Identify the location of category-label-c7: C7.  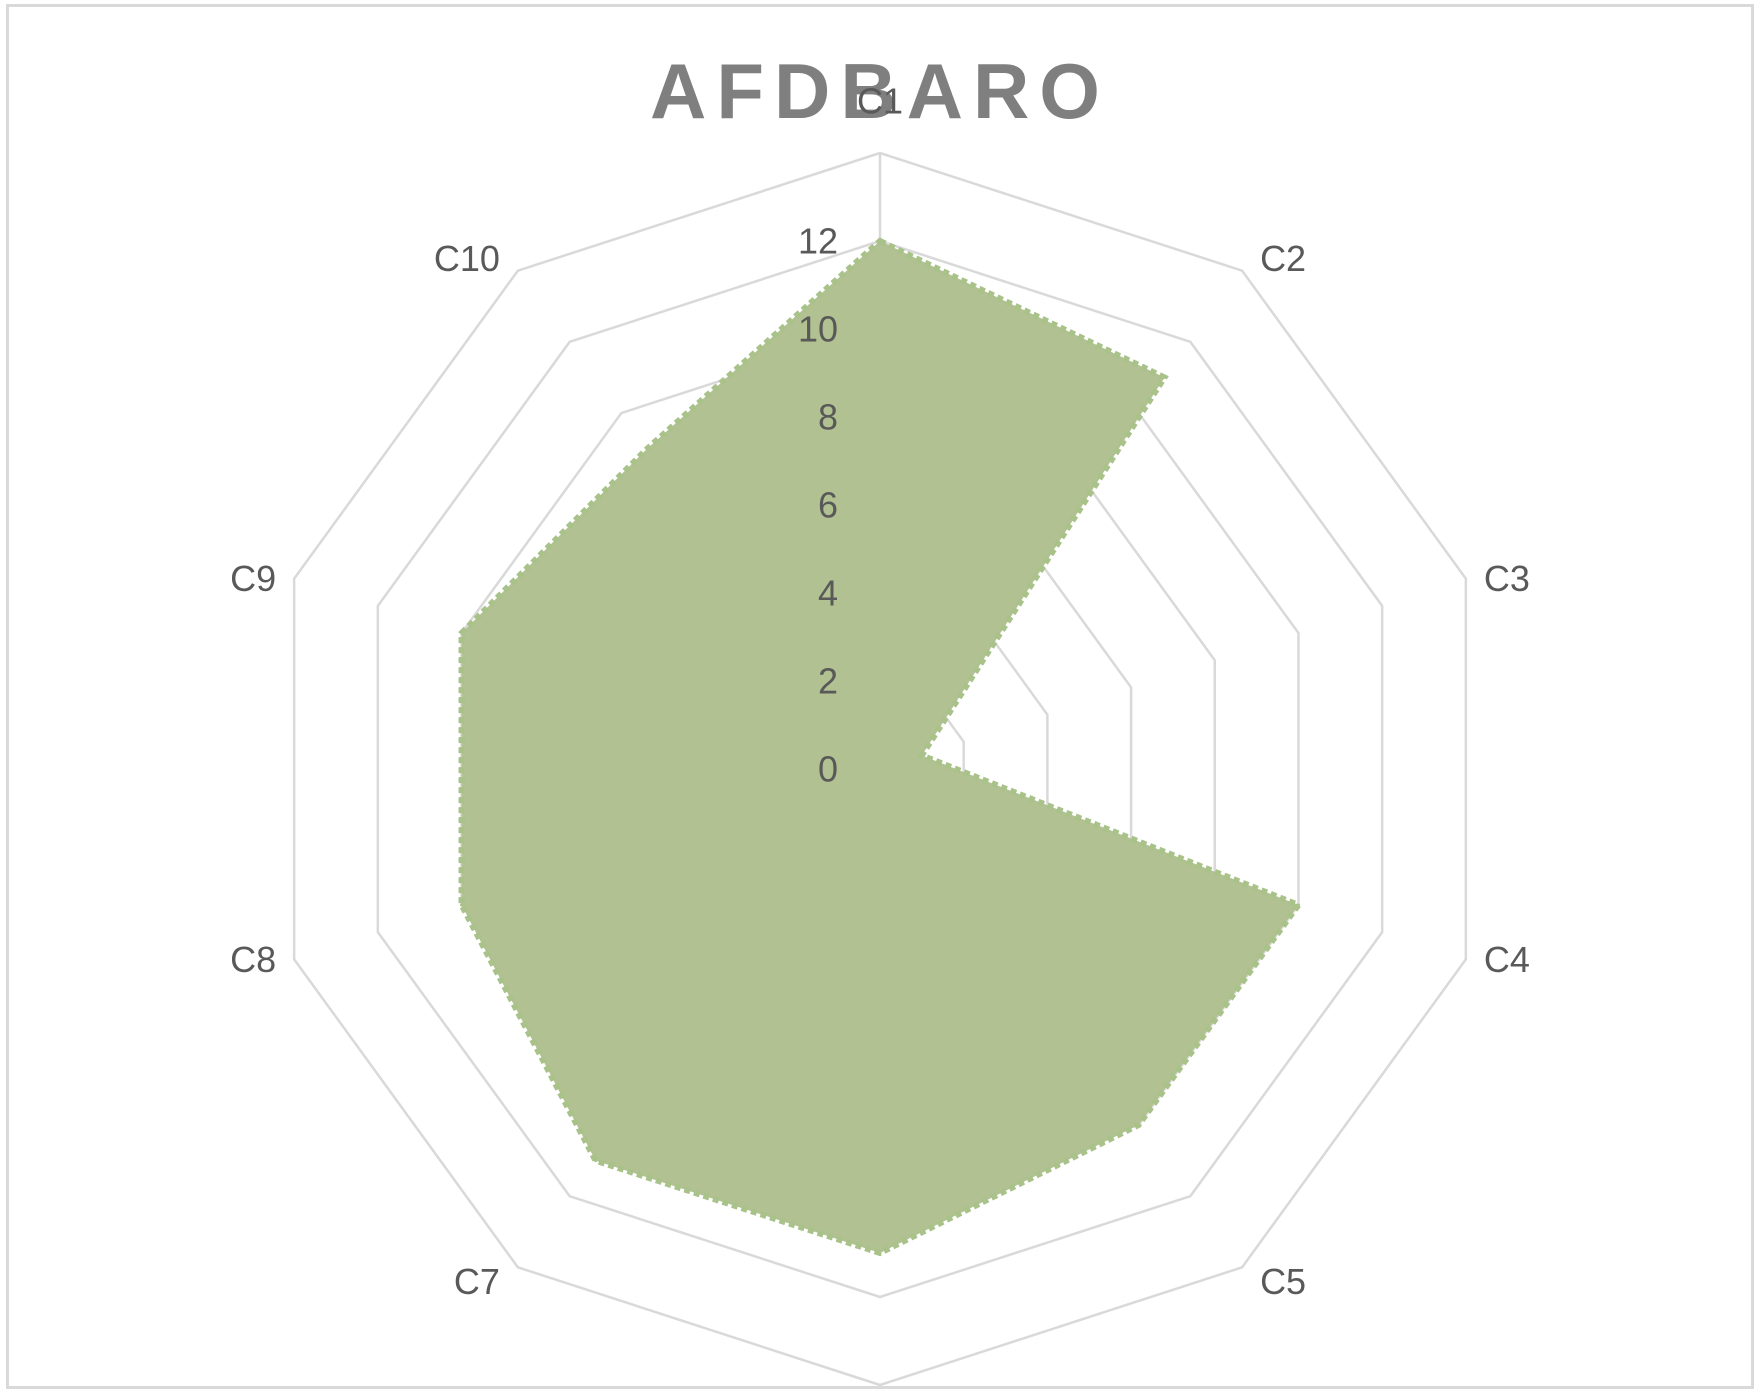
(477, 1281).